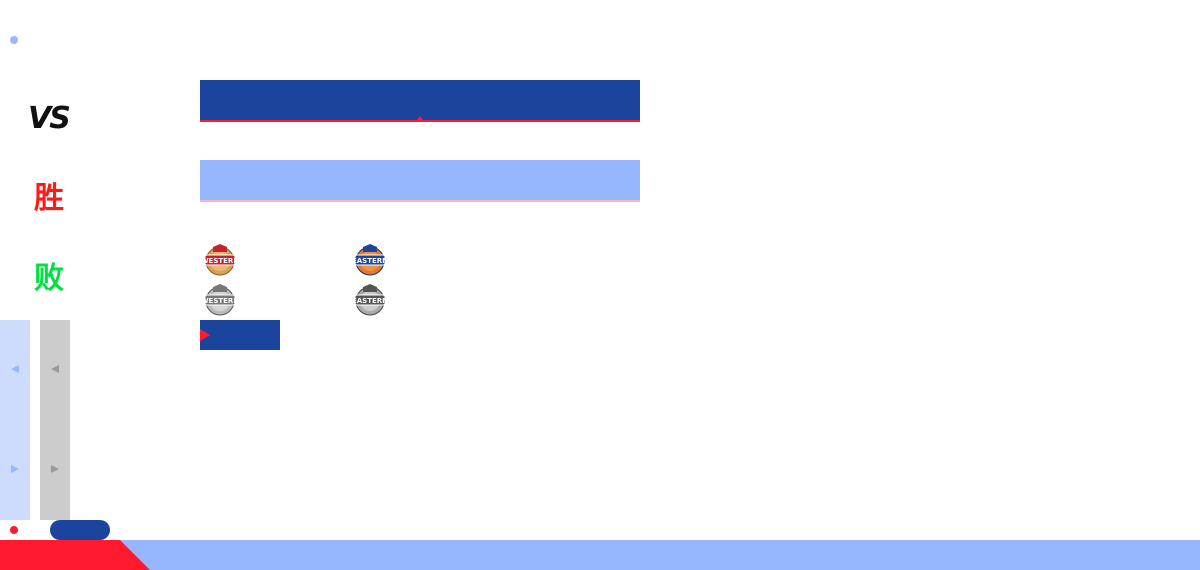 This screenshot has width=1200, height=570. I want to click on western-conference-logo: WESTERN, so click(220, 260).